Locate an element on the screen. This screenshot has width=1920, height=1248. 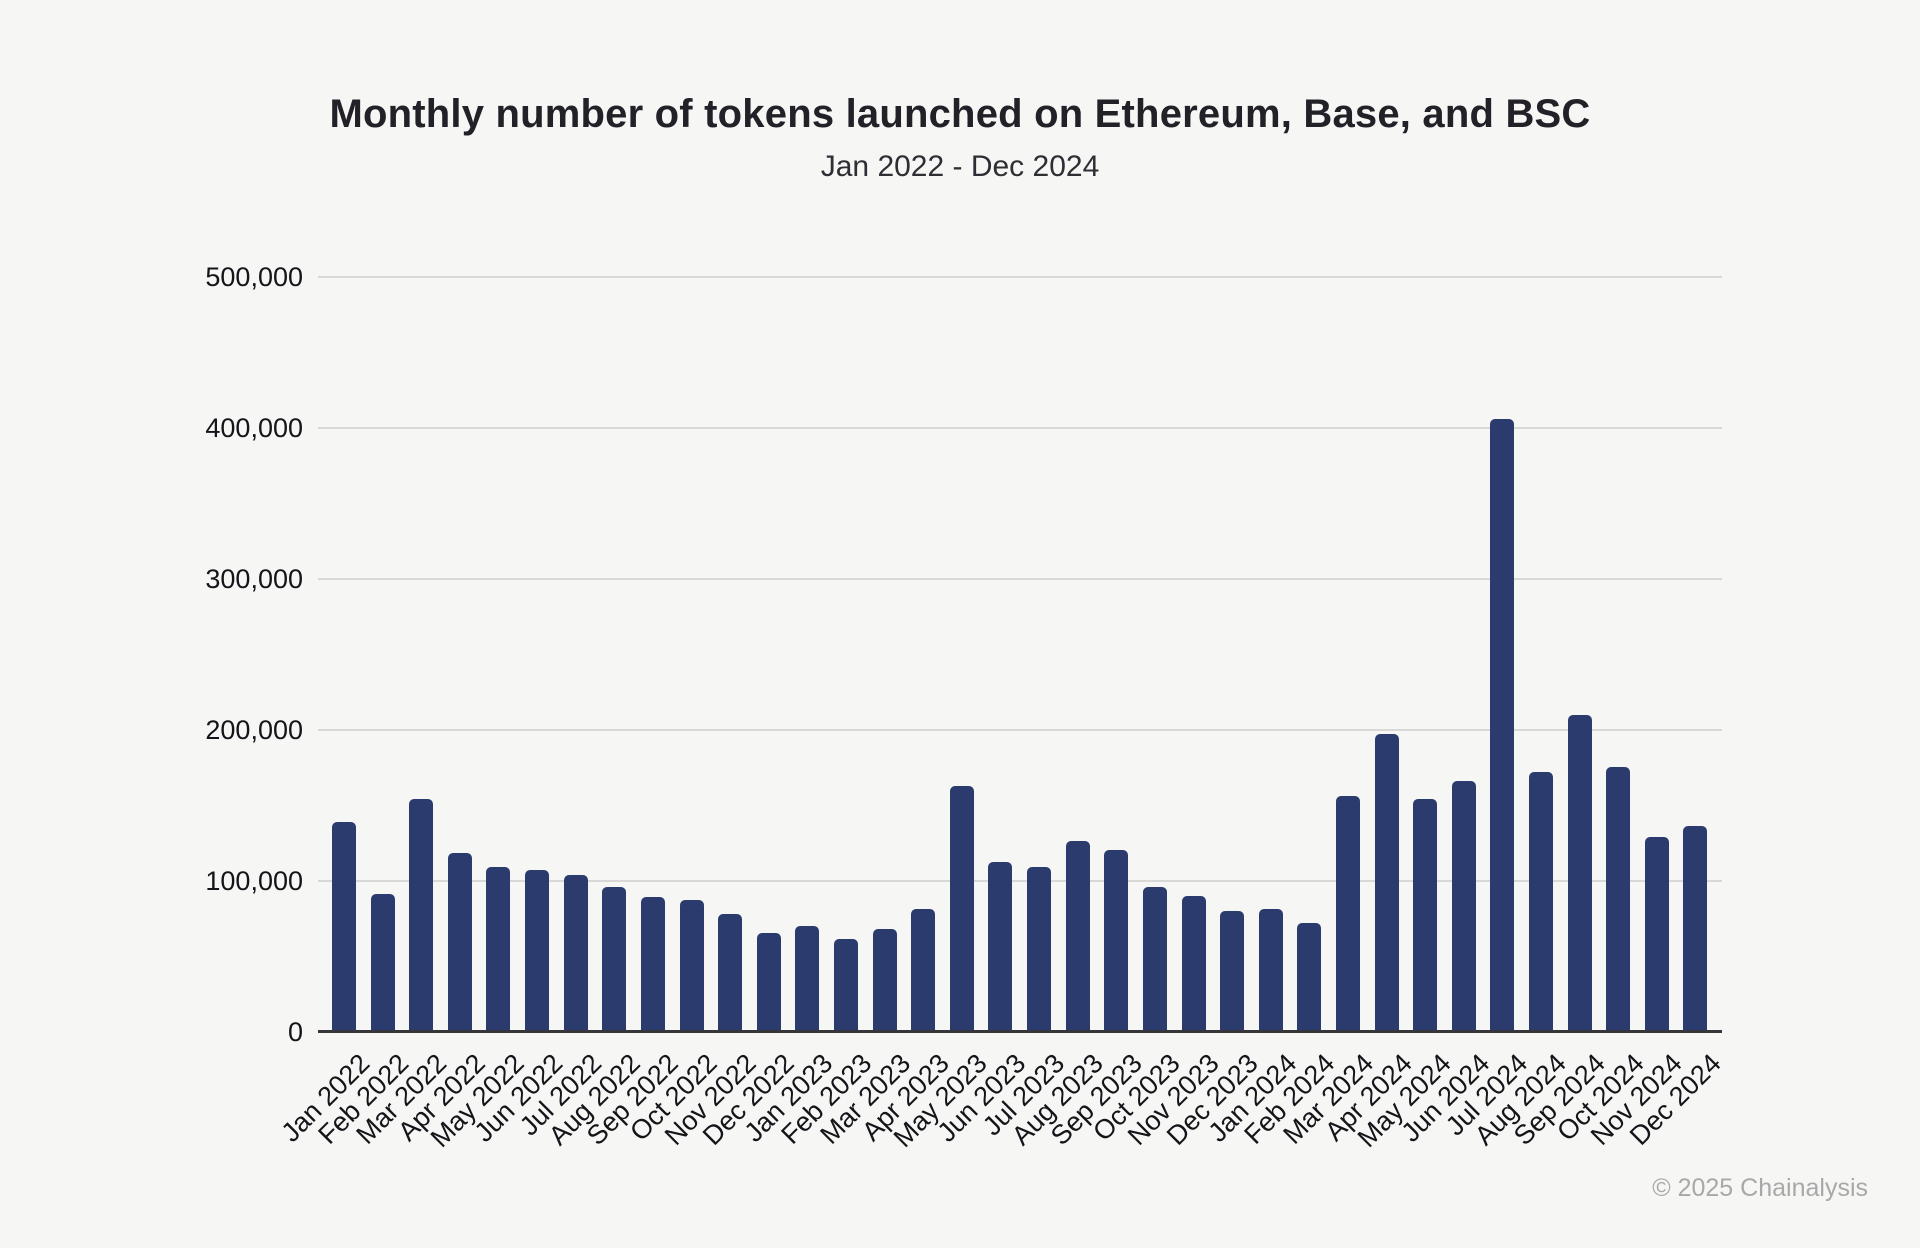
bar-mar-2023 is located at coordinates (884, 980).